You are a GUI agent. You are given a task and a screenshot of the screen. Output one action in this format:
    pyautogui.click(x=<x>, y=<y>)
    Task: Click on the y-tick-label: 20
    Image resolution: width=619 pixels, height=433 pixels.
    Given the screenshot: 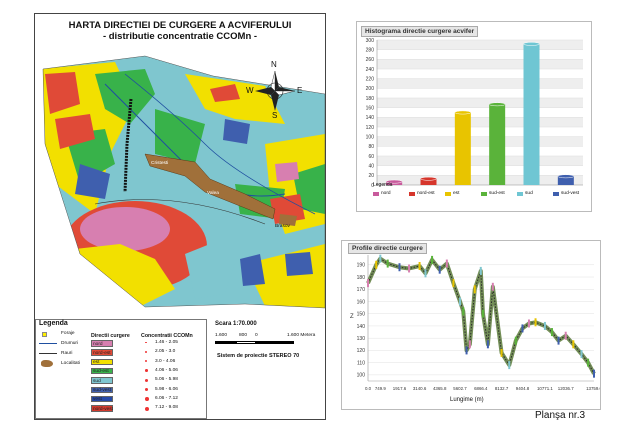 What is the action you would take?
    pyautogui.click(x=371, y=176)
    